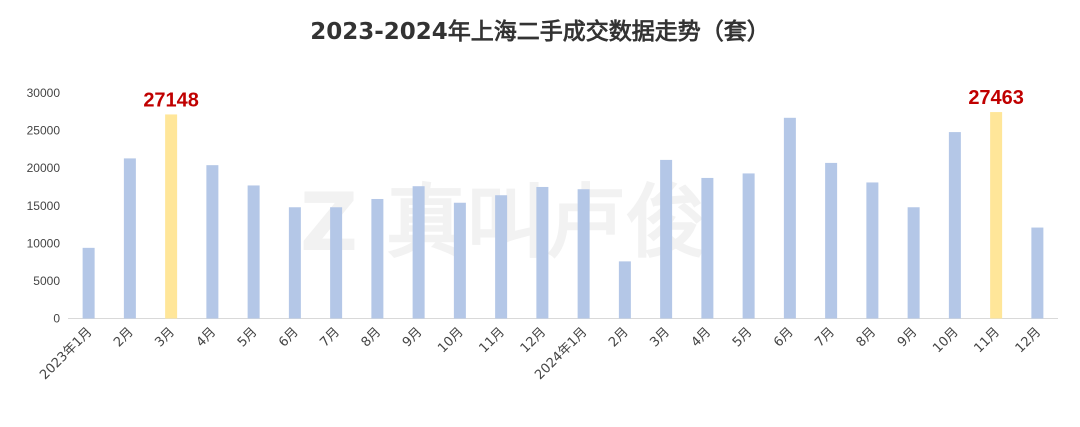 The image size is (1080, 427). Describe the element at coordinates (44, 243) in the screenshot. I see `y-tick-label: 10000` at that location.